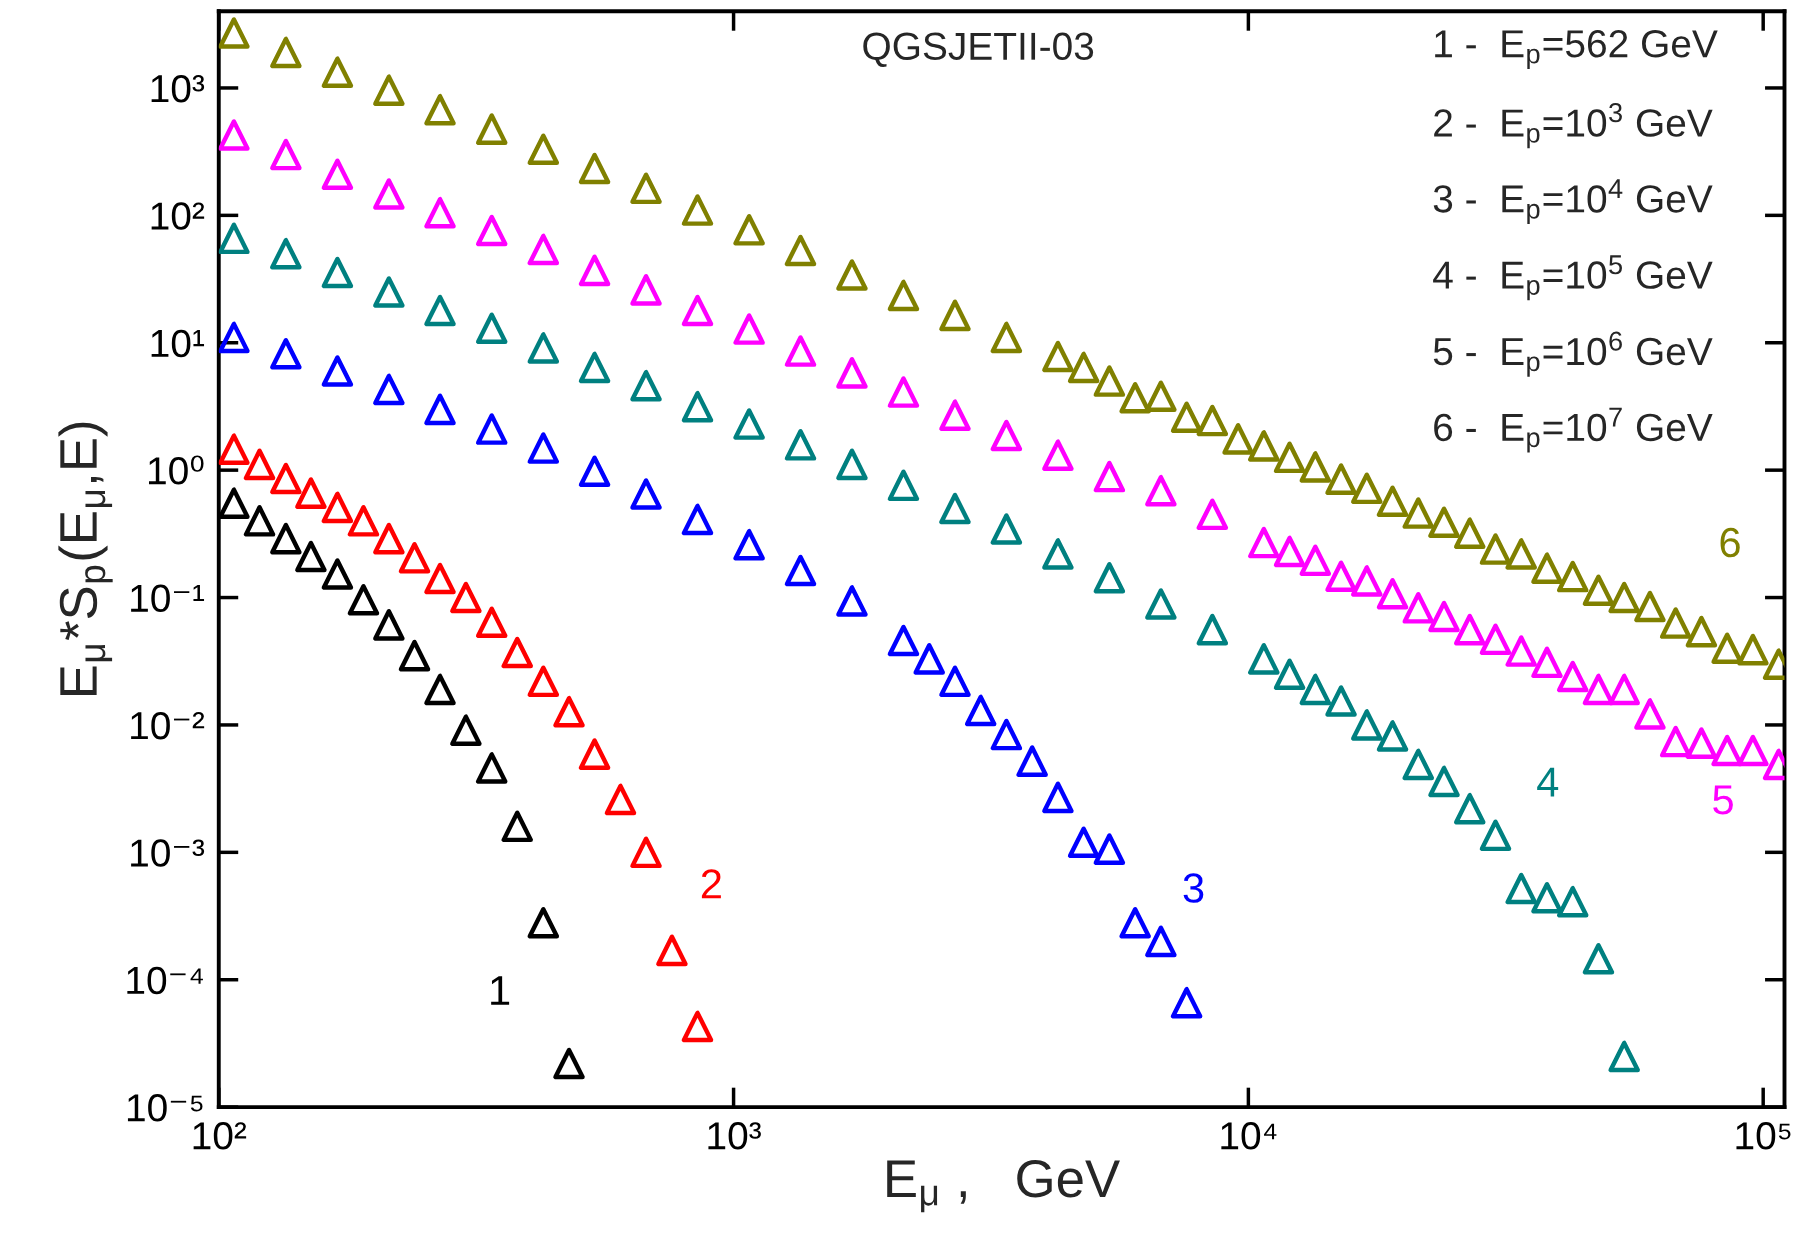 This screenshot has width=1808, height=1251. Describe the element at coordinates (1573, 354) in the screenshot. I see `annotation: 5 - E$_{p}$=10$^{6}$ GeV` at that location.